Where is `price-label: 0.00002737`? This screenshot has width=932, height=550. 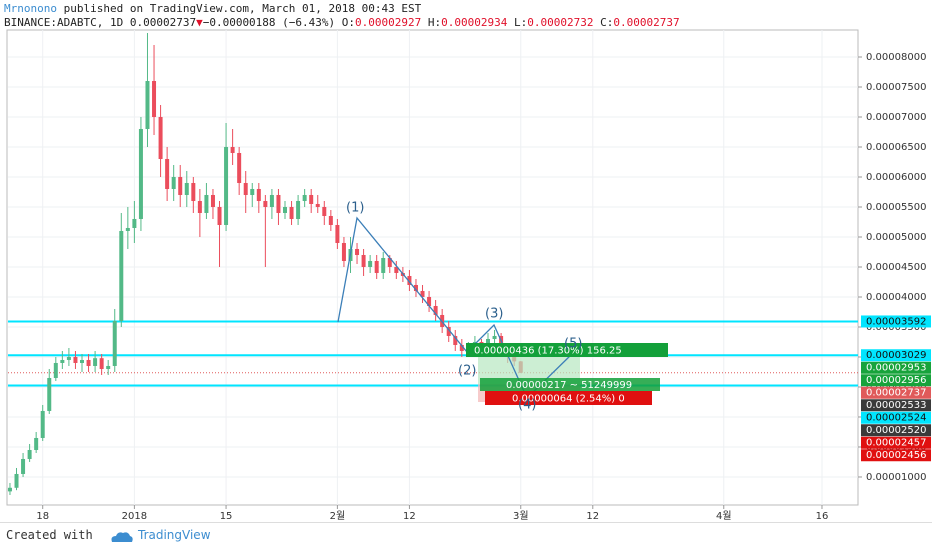 price-label: 0.00002737 is located at coordinates (896, 393).